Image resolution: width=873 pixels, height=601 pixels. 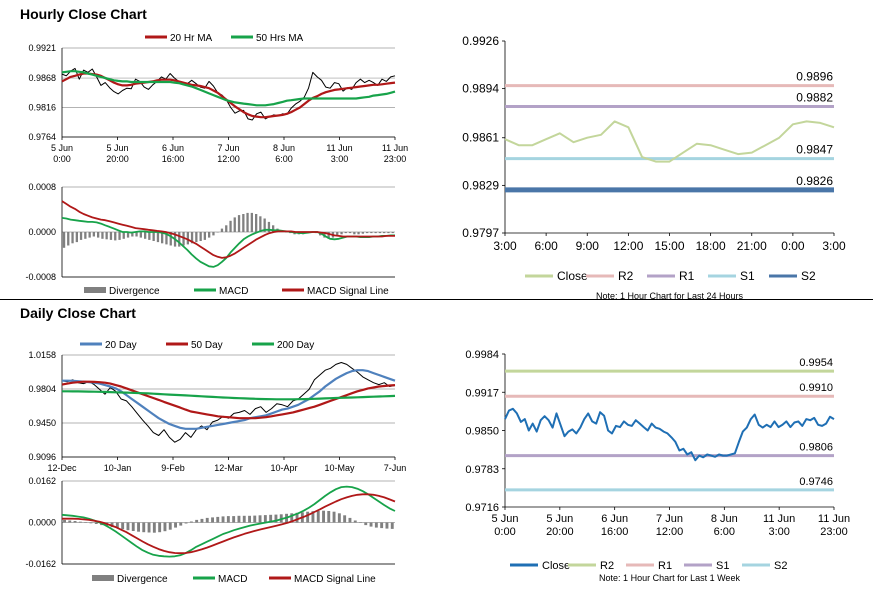 What do you see at coordinates (339, 468) in the screenshot?
I see `x-tick-label: 10-May` at bounding box center [339, 468].